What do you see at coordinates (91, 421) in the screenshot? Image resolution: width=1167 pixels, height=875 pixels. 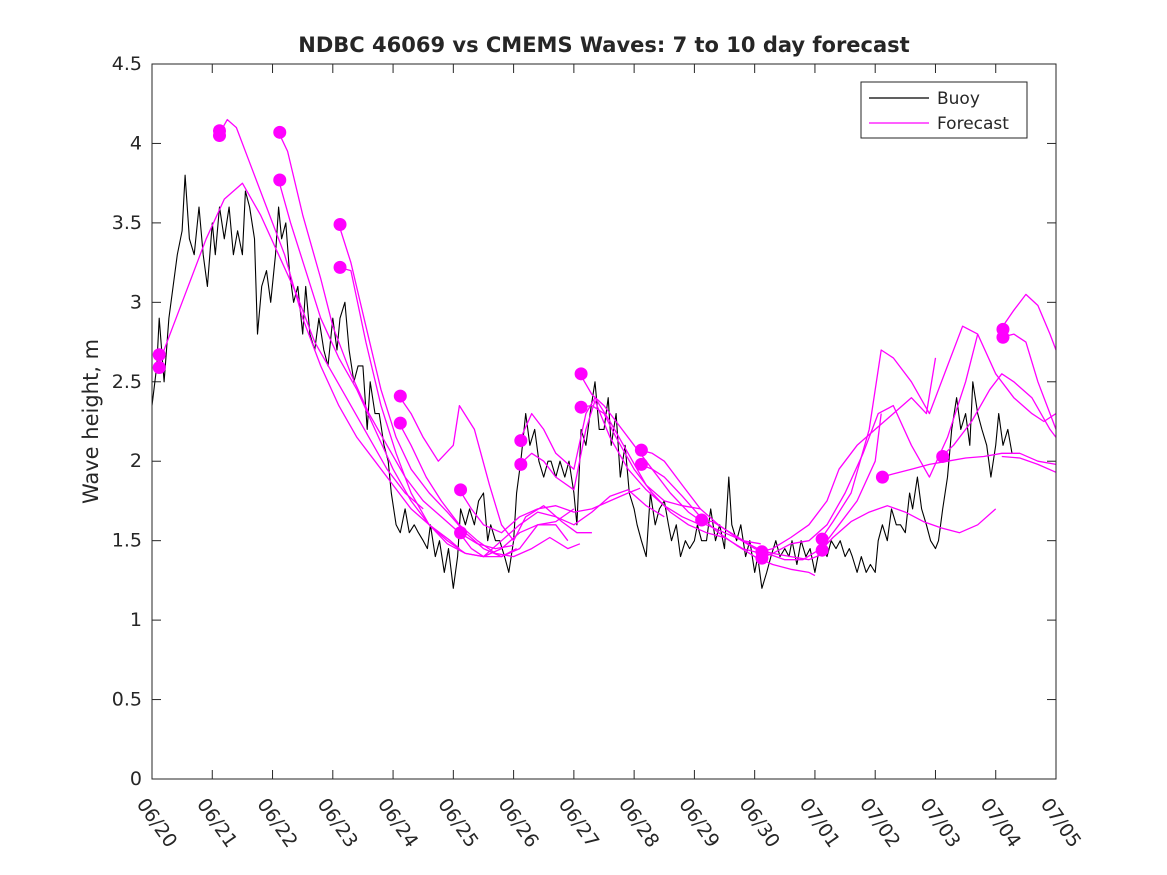 I see `y-axis-label: Wave height, m` at bounding box center [91, 421].